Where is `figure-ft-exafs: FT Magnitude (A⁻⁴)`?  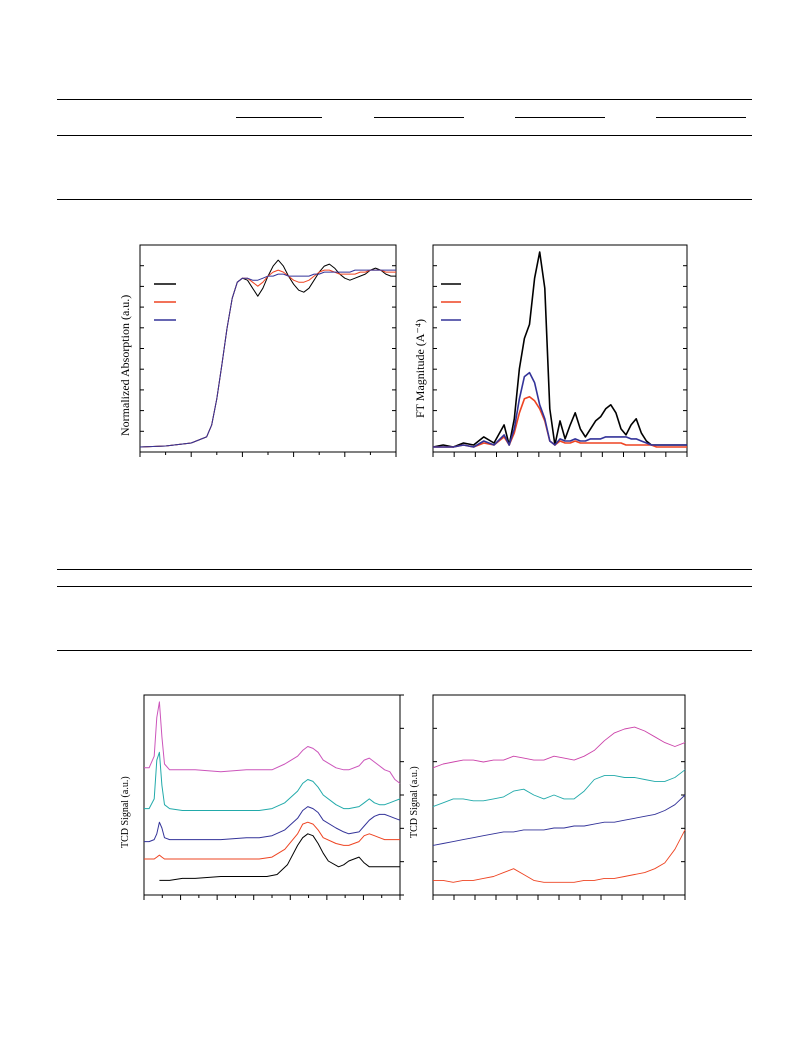
figure-ft-exafs: FT Magnitude (A⁻⁴) is located at coordinates (555, 350).